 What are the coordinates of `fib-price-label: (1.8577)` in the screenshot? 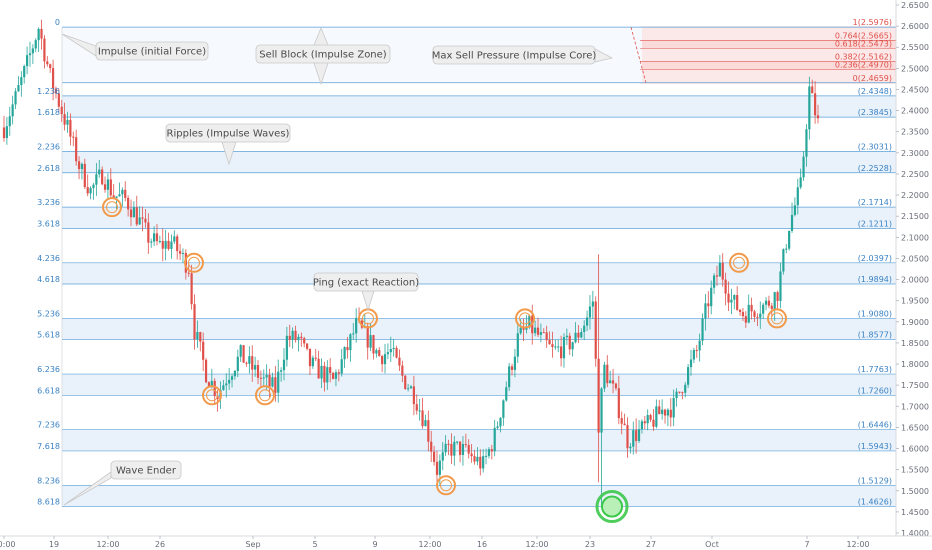 It's located at (875, 335).